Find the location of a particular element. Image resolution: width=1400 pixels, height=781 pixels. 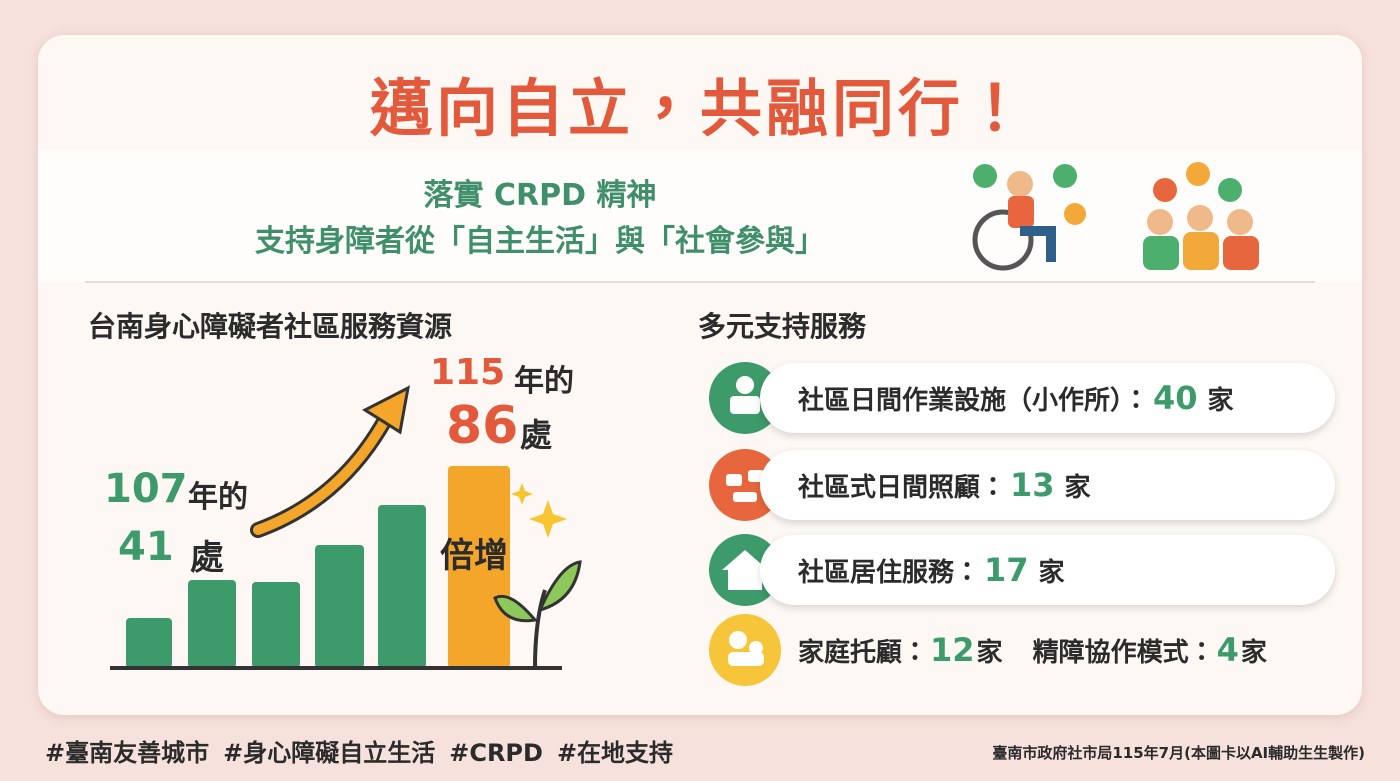

growth-bars is located at coordinates (276, 586).